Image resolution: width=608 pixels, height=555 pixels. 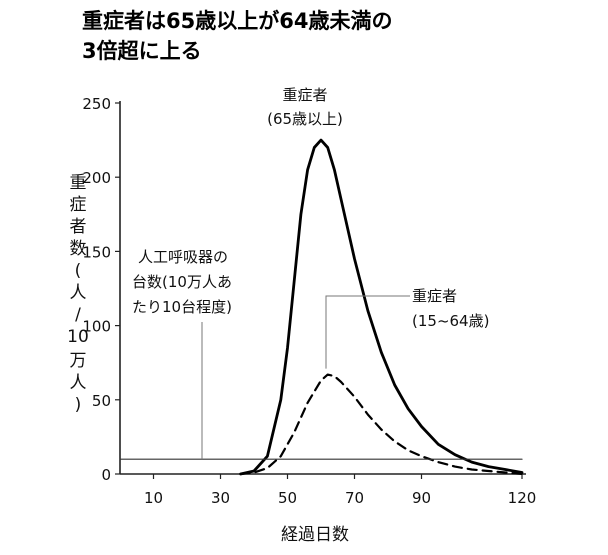 I want to click on chart-title-line-1: 重症者は65歳以上が64歳未満の, so click(x=237, y=21).